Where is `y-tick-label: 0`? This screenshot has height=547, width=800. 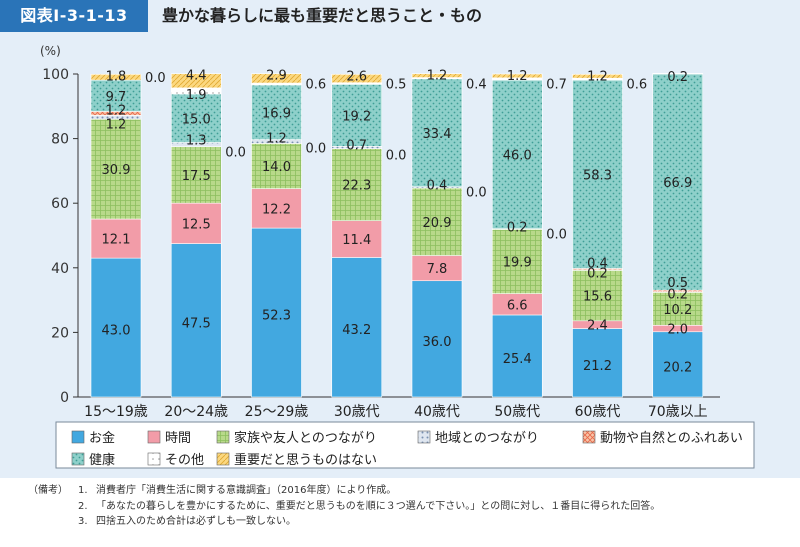 y-tick-label: 0 is located at coordinates (64, 398).